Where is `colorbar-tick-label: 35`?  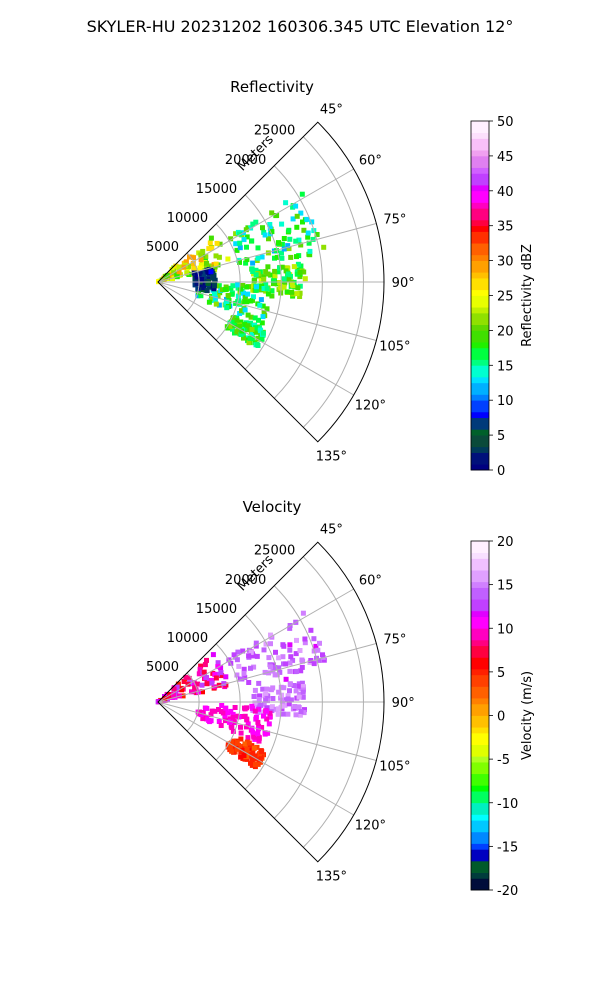 colorbar-tick-label: 35 is located at coordinates (505, 227).